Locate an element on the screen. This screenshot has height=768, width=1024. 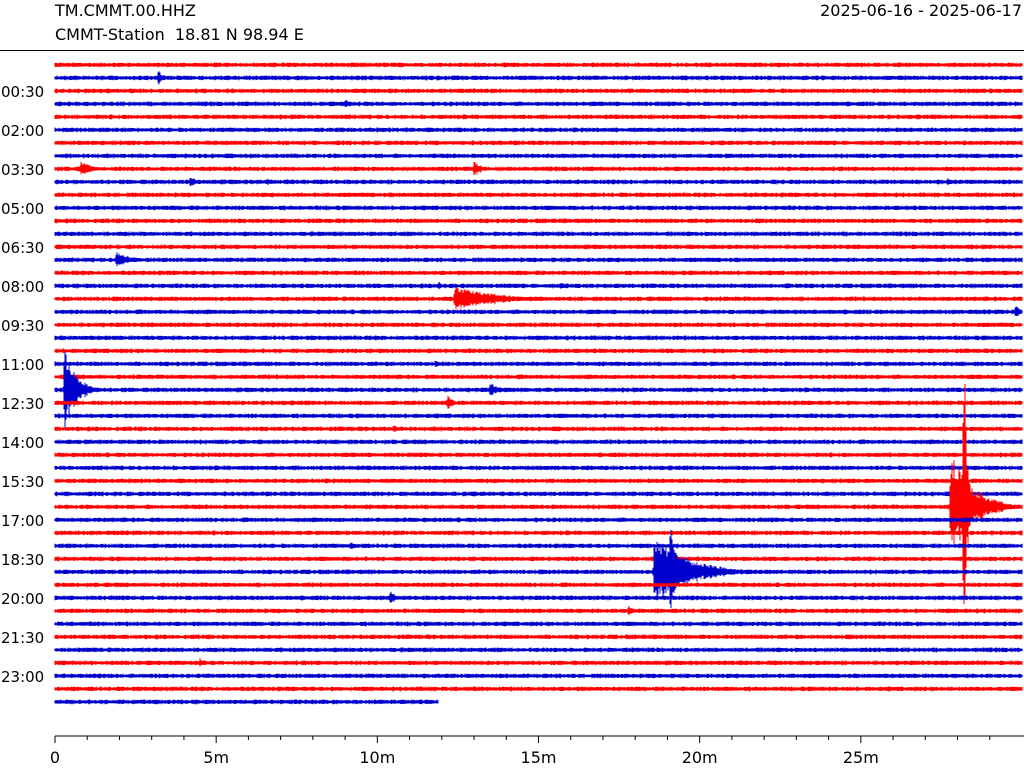
x-tick-label-2: 10m is located at coordinates (377, 757).